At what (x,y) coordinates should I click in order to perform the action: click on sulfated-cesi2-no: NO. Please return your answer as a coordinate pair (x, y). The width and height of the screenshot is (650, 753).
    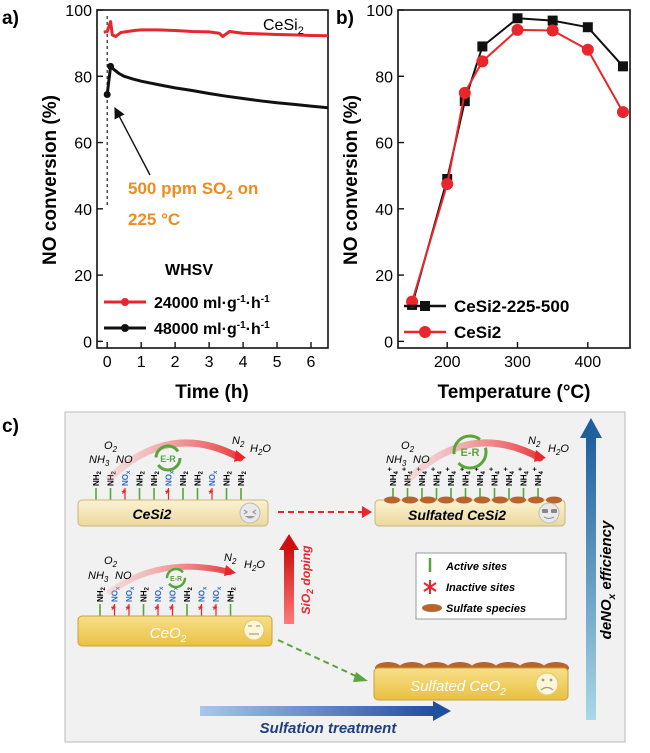
    Looking at the image, I should click on (421, 460).